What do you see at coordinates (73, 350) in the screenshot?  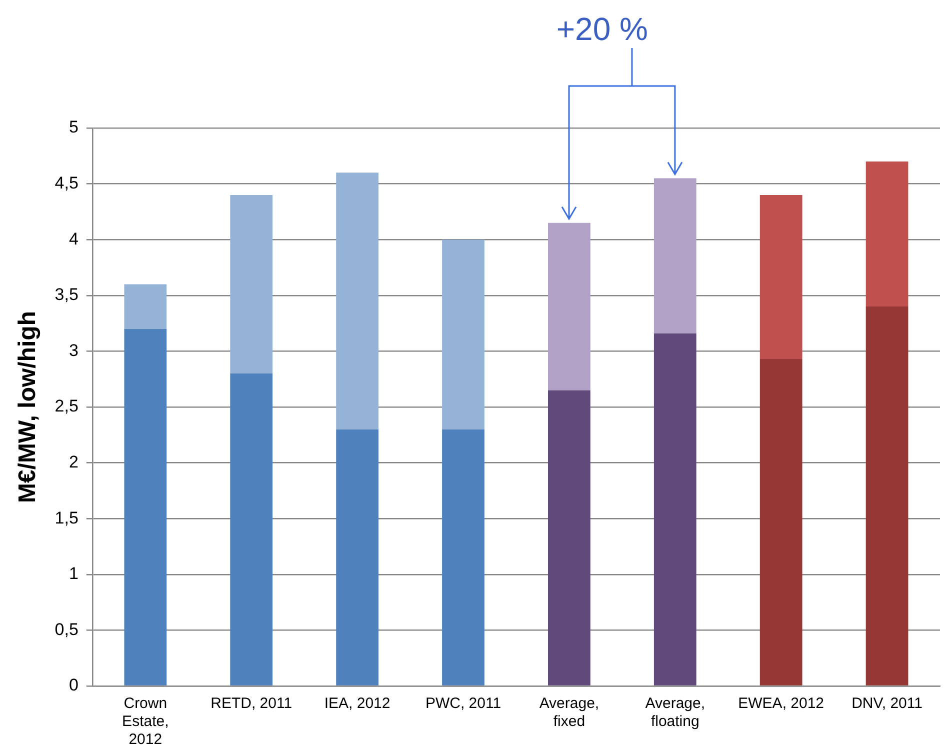 I see `y-tick-label: 3` at bounding box center [73, 350].